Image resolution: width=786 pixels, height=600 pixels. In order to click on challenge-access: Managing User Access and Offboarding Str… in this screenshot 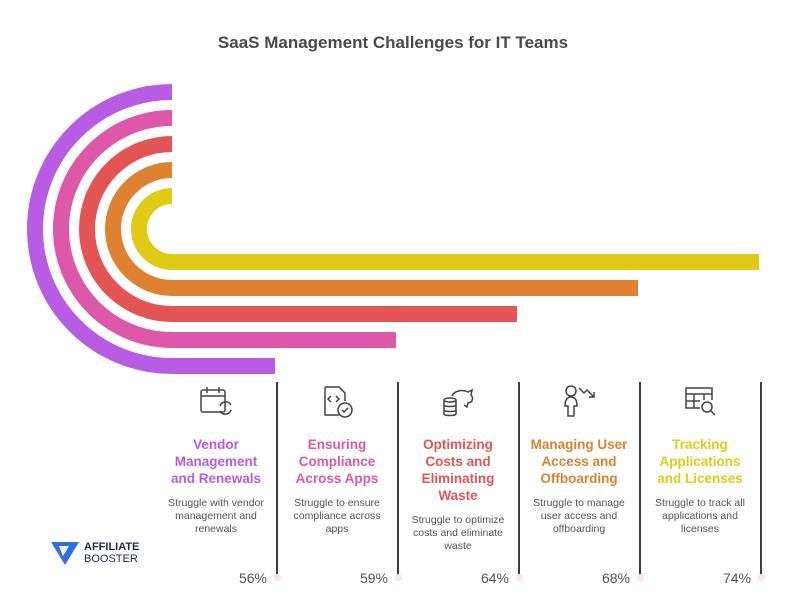, I will do `click(579, 480)`.